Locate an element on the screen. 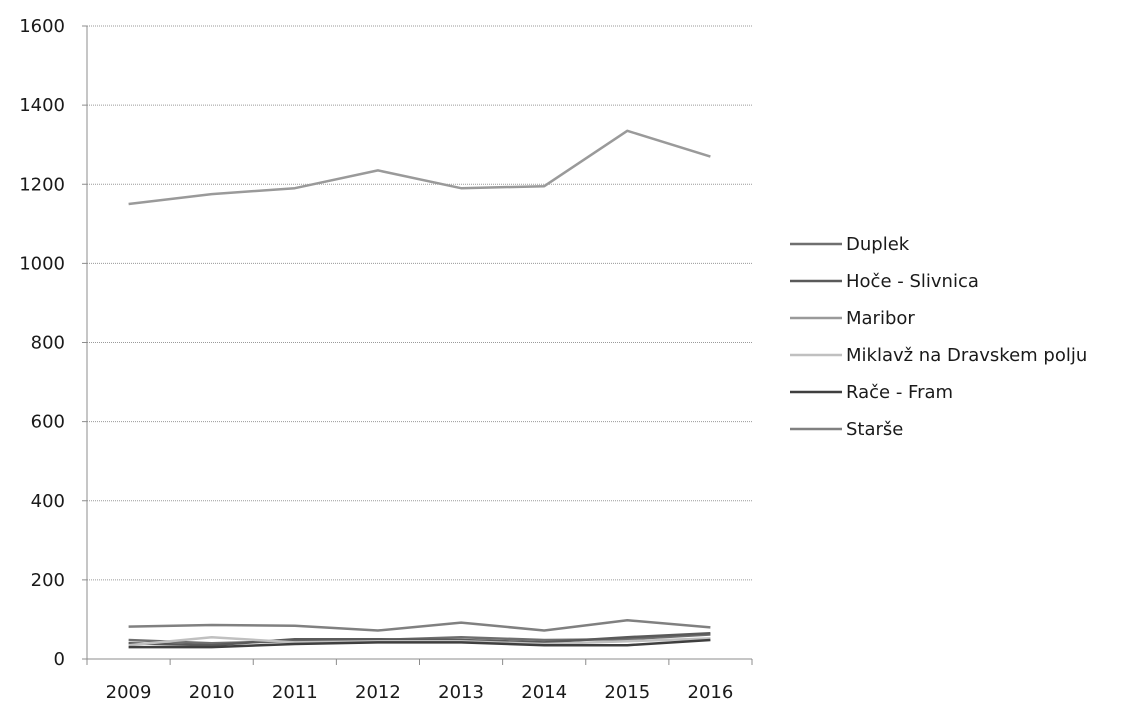 This screenshot has width=1126, height=702. x-tick-labels: 2009 2010 2011 2012 2013 2014 2015 2016 is located at coordinates (420, 692).